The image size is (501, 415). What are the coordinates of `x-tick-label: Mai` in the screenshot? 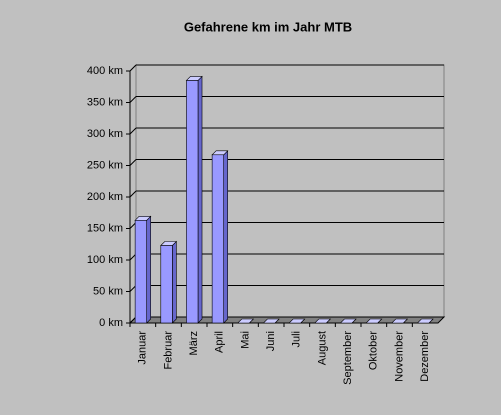 It's located at (245, 340).